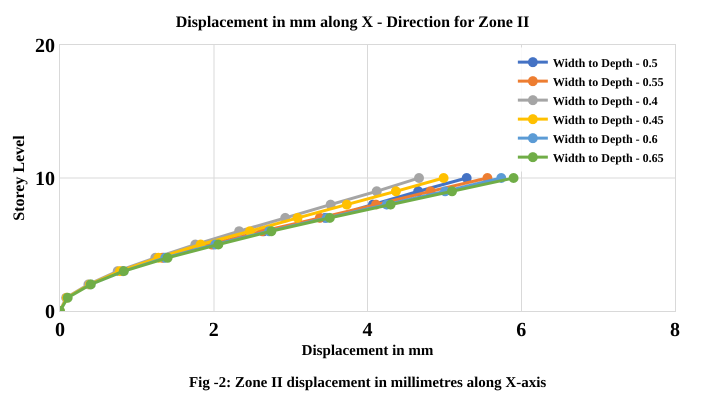  I want to click on legend-label: Width to Depth - 0.45, so click(608, 119).